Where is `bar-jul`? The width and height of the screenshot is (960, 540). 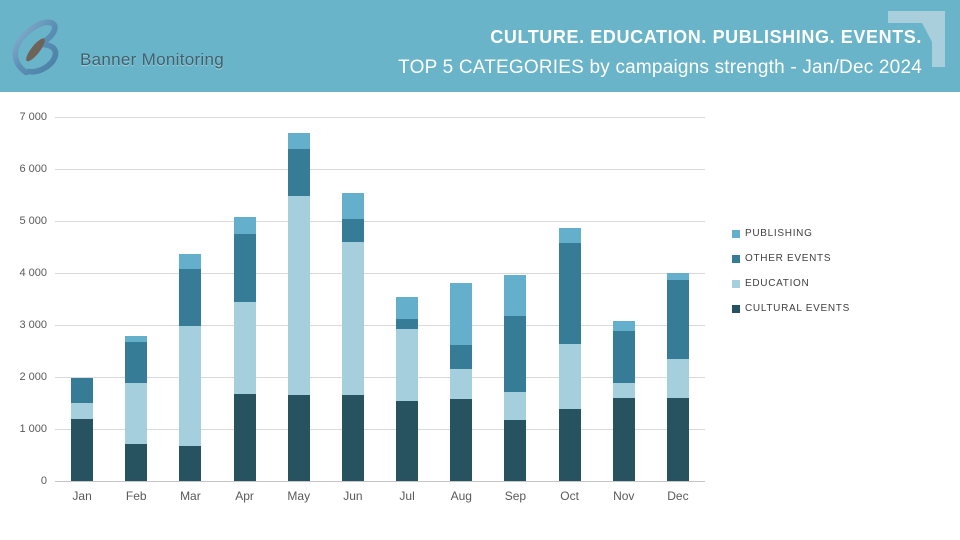 bar-jul is located at coordinates (407, 389).